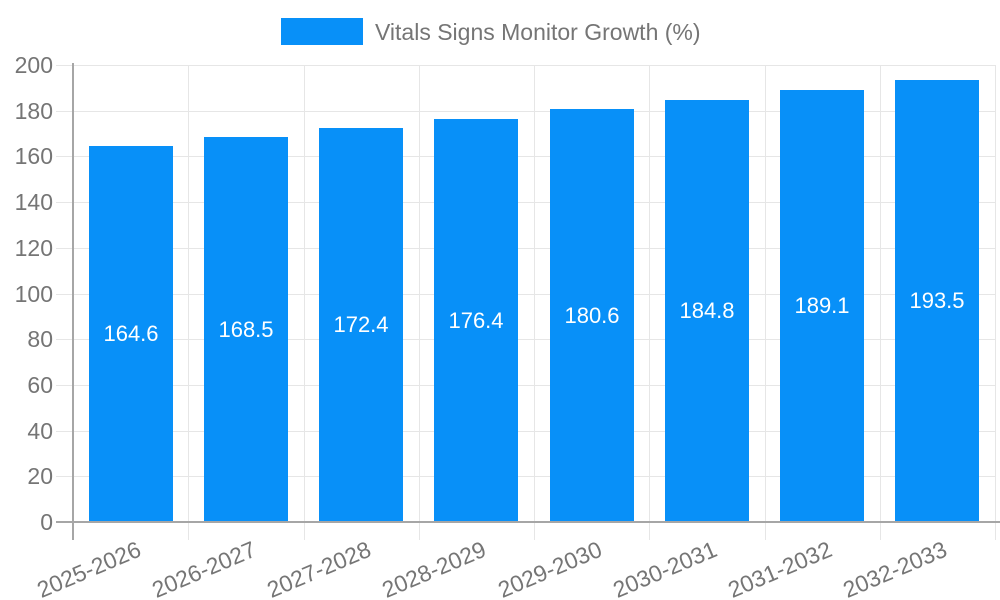 The width and height of the screenshot is (1000, 600). Describe the element at coordinates (33, 202) in the screenshot. I see `y-tick-label: 140` at that location.